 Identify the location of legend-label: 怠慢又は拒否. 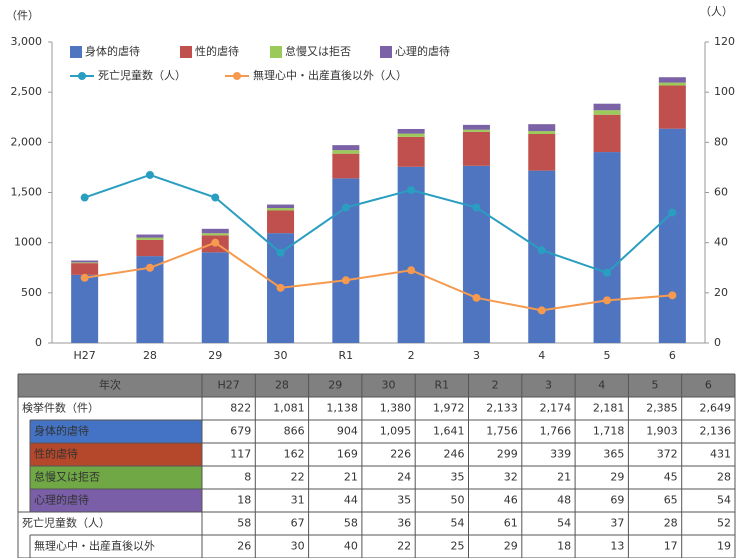
(318, 51).